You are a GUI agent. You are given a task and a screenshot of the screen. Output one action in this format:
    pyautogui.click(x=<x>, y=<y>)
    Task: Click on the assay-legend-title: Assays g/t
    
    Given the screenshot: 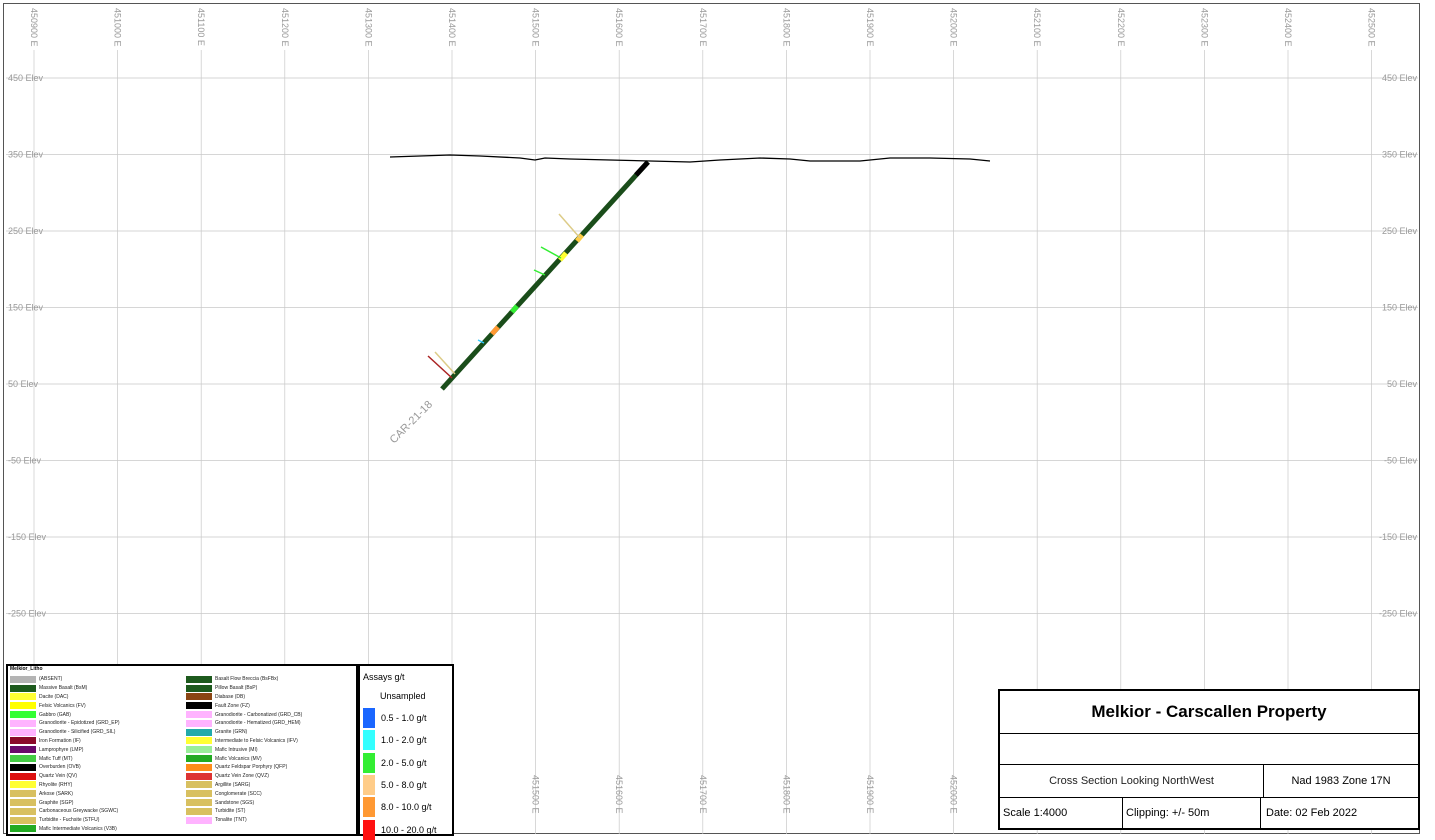 What is the action you would take?
    pyautogui.click(x=384, y=677)
    